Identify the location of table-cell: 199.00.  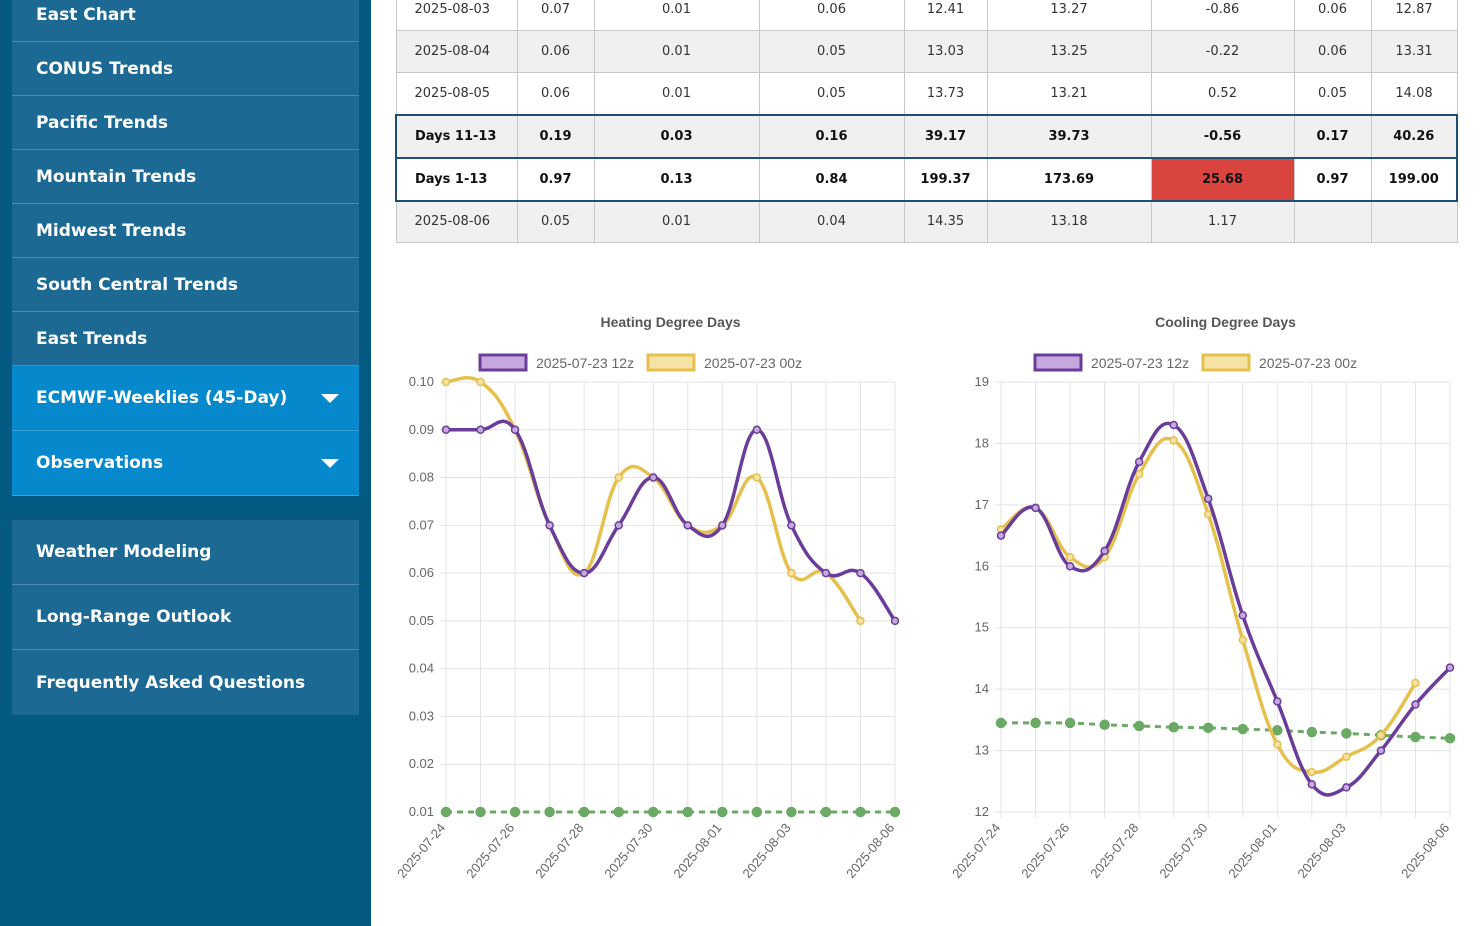
(1414, 179).